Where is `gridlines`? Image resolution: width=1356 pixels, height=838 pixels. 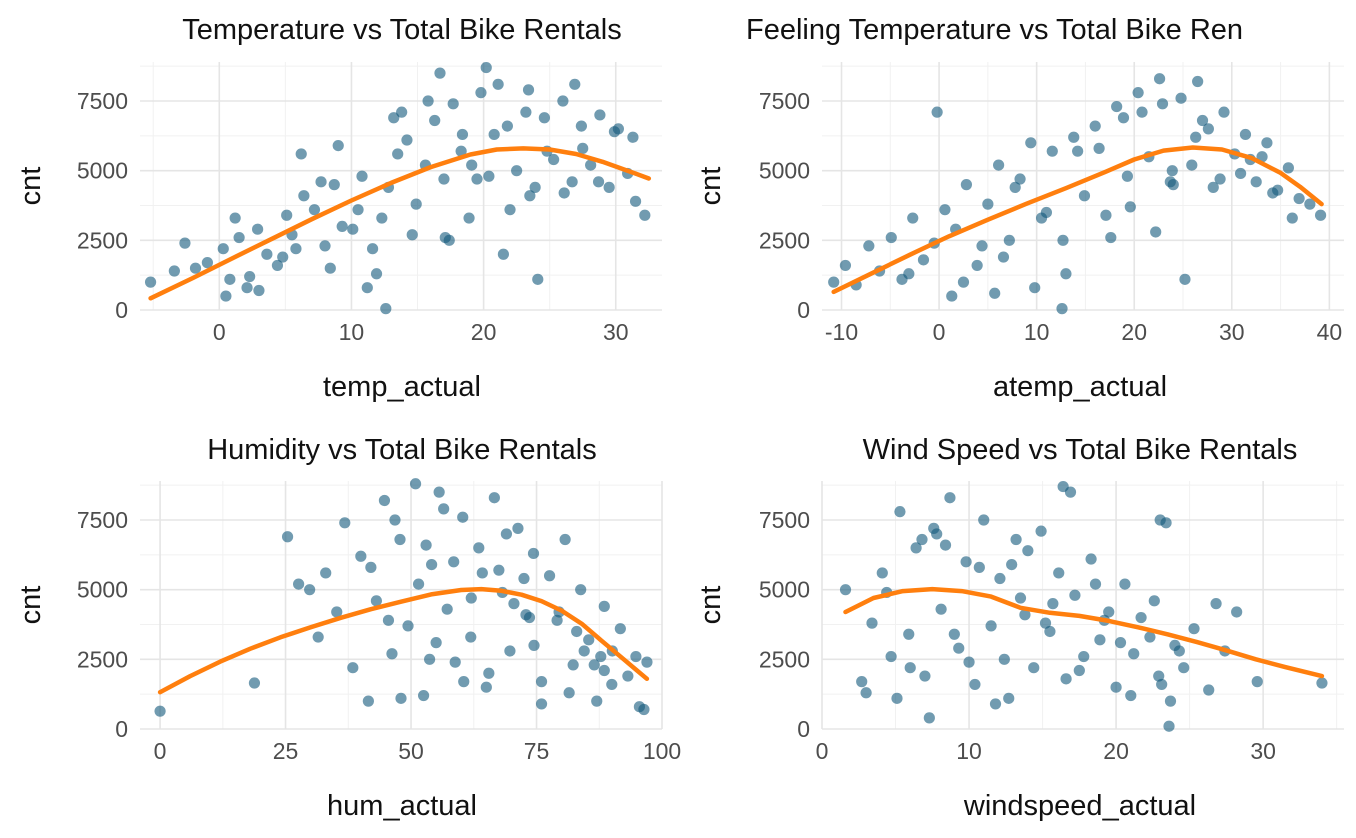
gridlines is located at coordinates (1083, 186).